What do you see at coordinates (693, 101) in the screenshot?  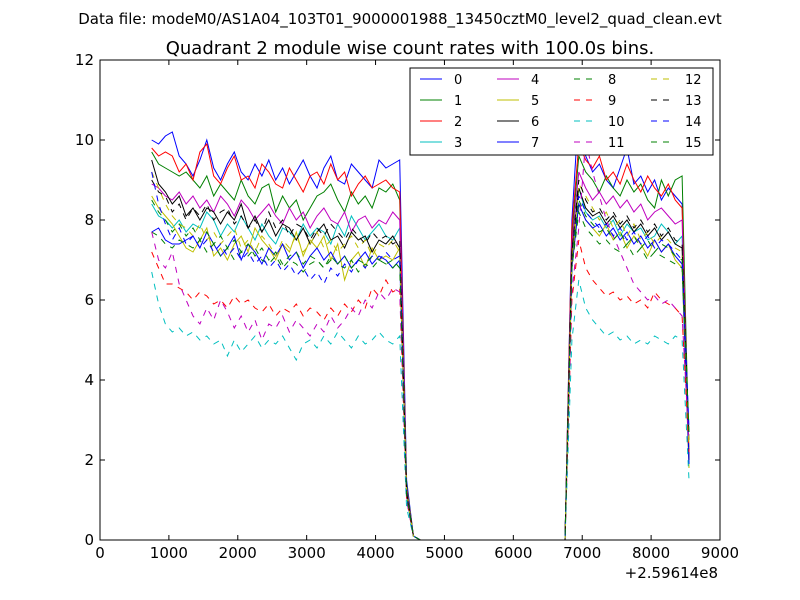 I see `legend-label-13: 13` at bounding box center [693, 101].